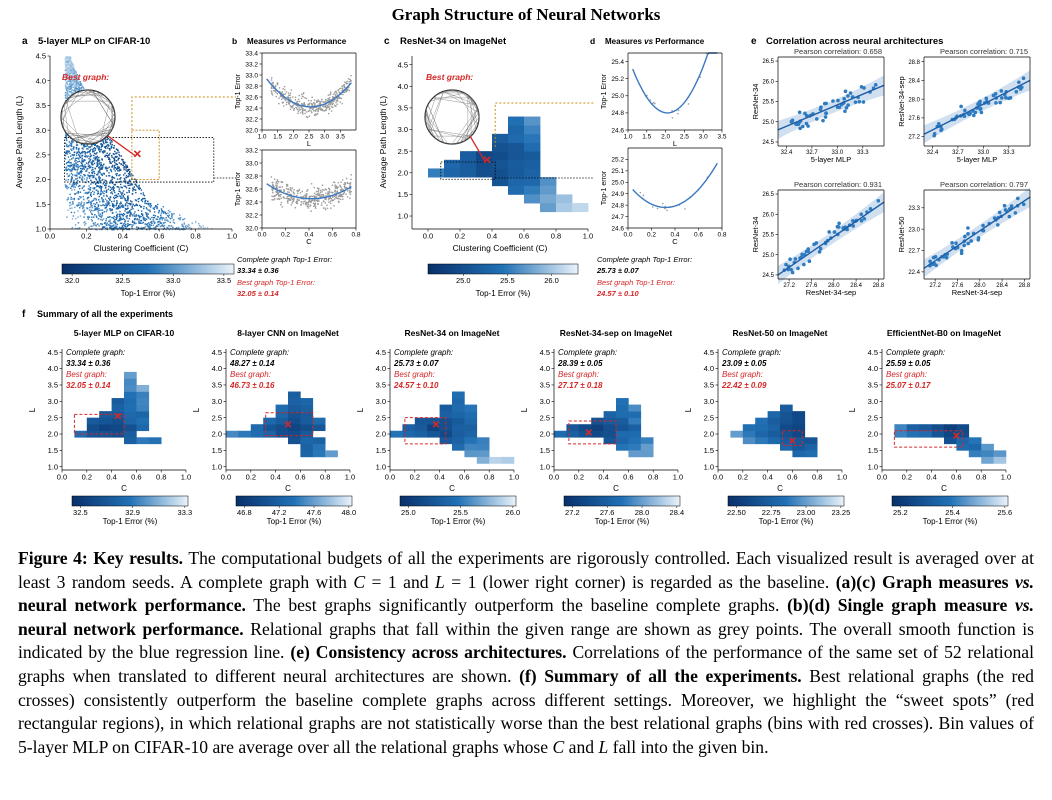  I want to click on regression-line, so click(977, 107).